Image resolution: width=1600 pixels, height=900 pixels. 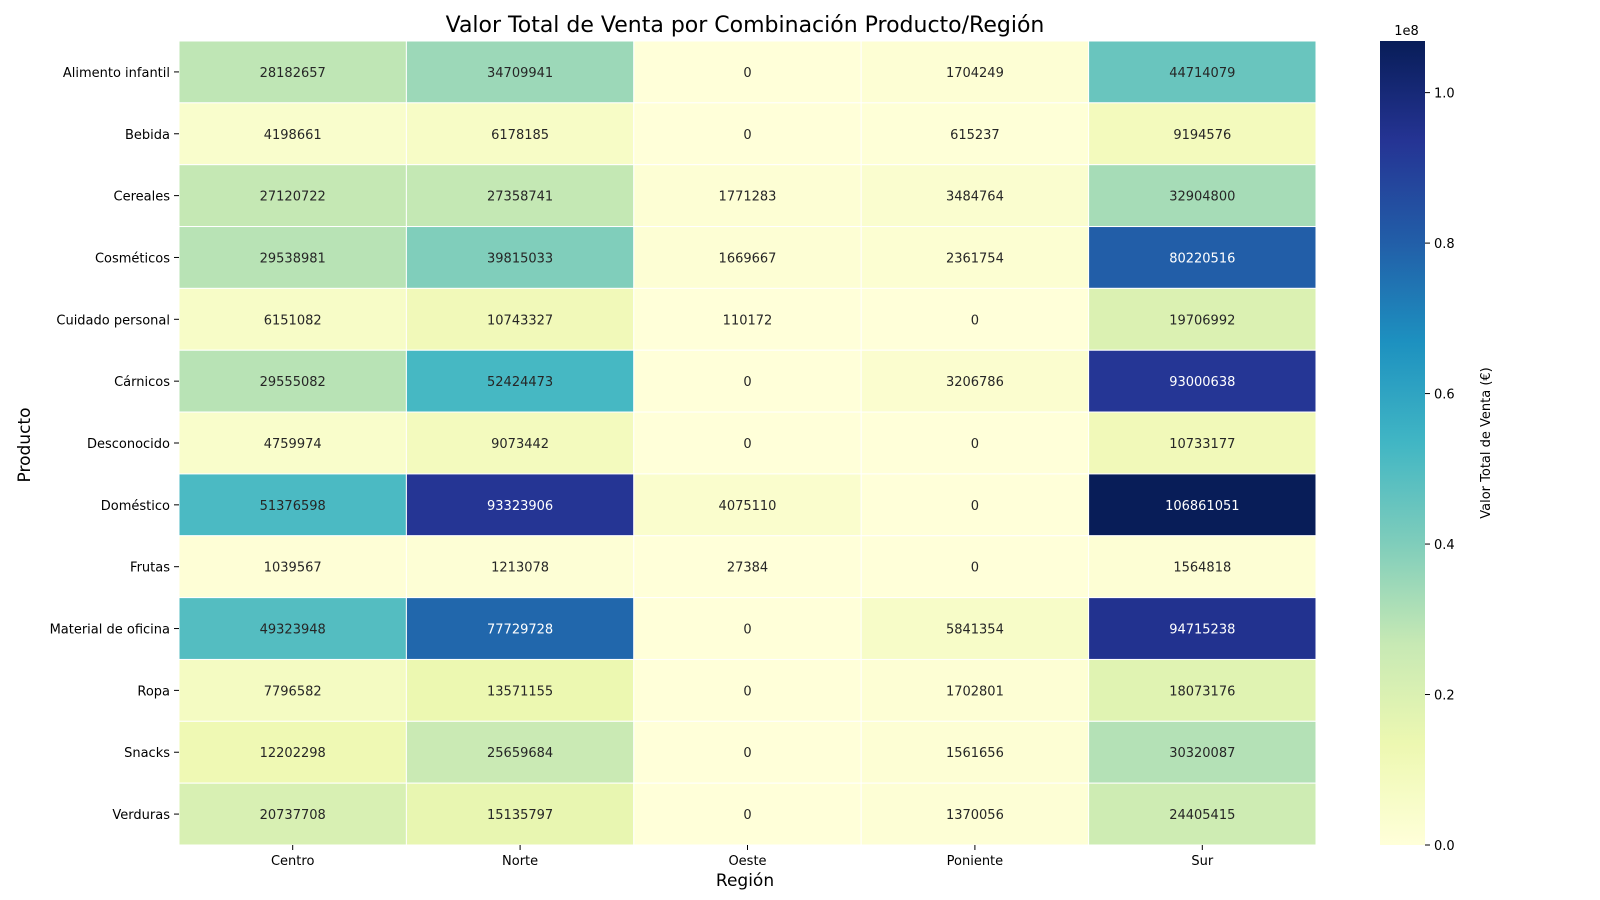 I want to click on colorbar-tick-label: 0.0, so click(x=1444, y=846).